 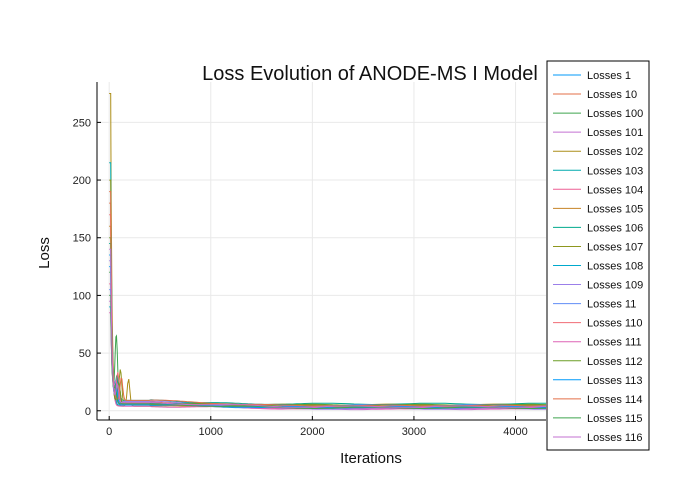 What do you see at coordinates (312, 432) in the screenshot?
I see `x-tick-label: 2000` at bounding box center [312, 432].